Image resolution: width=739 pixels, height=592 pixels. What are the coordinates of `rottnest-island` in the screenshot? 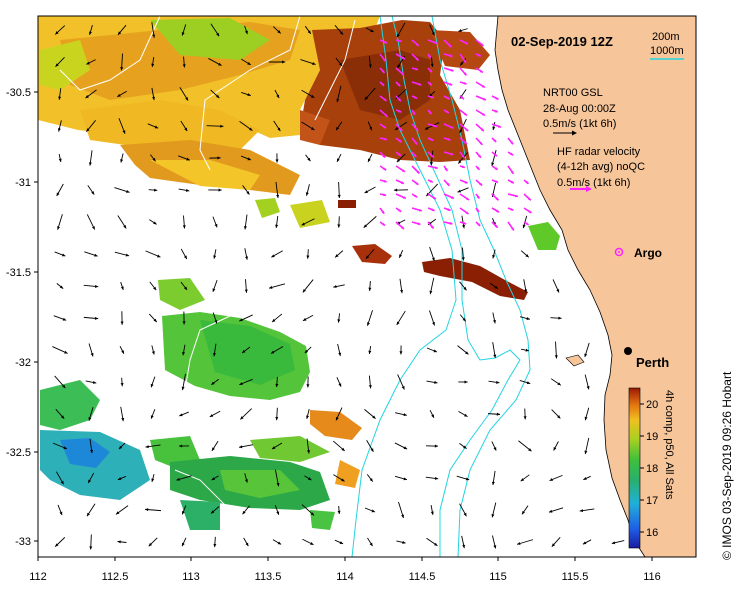 It's located at (575, 360).